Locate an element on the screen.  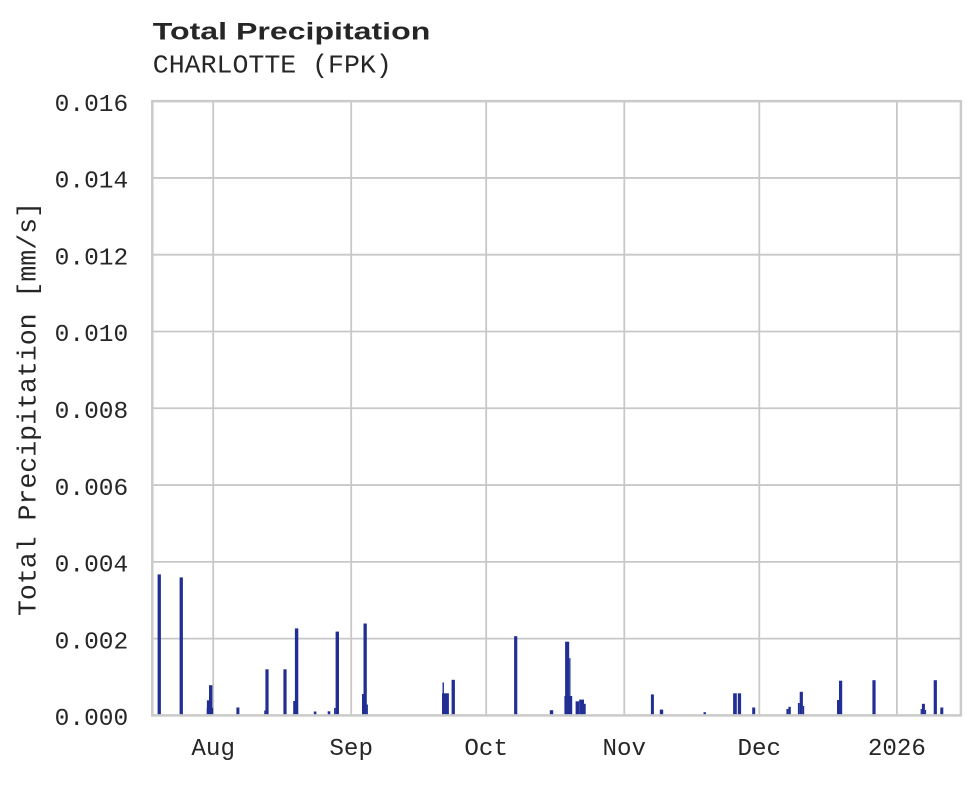
svg-text: 0.014 is located at coordinates (92, 182).